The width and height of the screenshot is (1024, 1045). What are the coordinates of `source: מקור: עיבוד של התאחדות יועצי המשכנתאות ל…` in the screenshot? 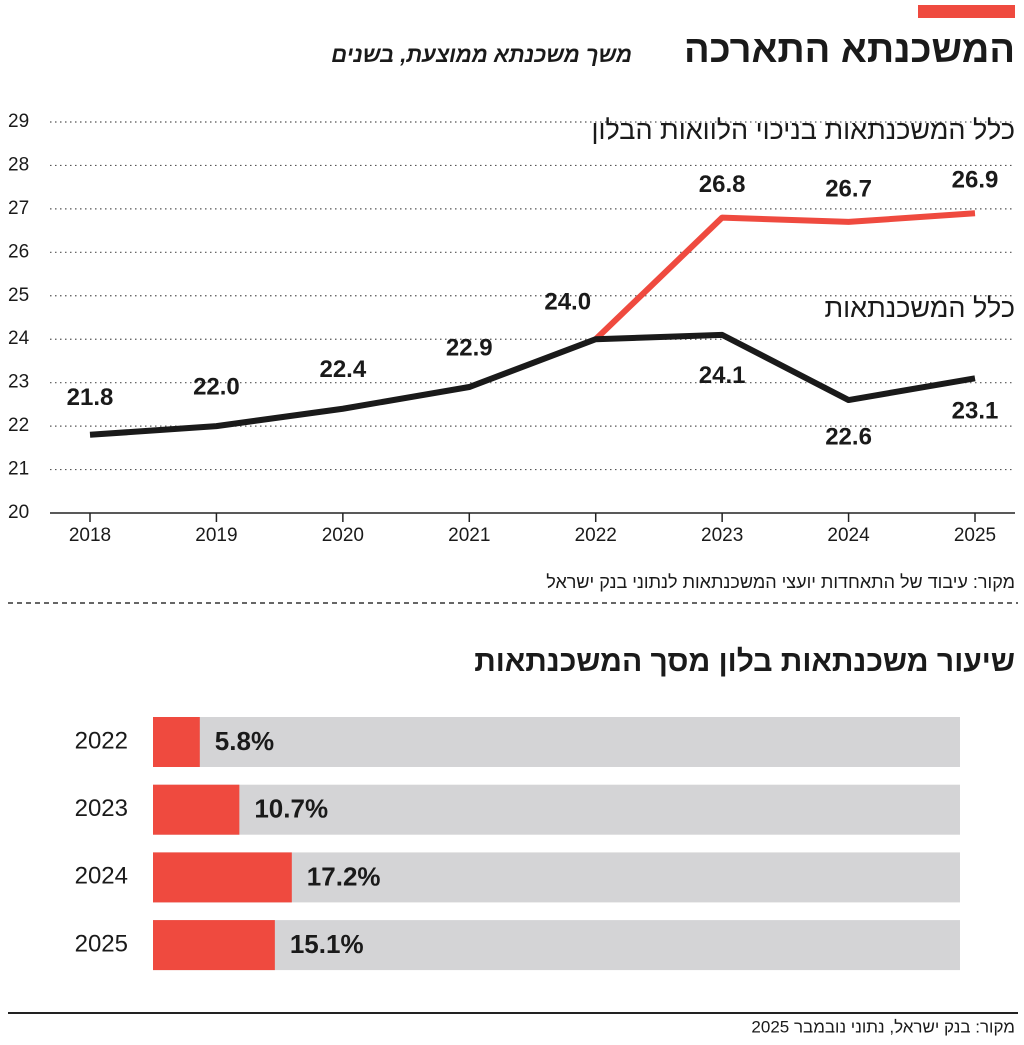 It's located at (780, 582).